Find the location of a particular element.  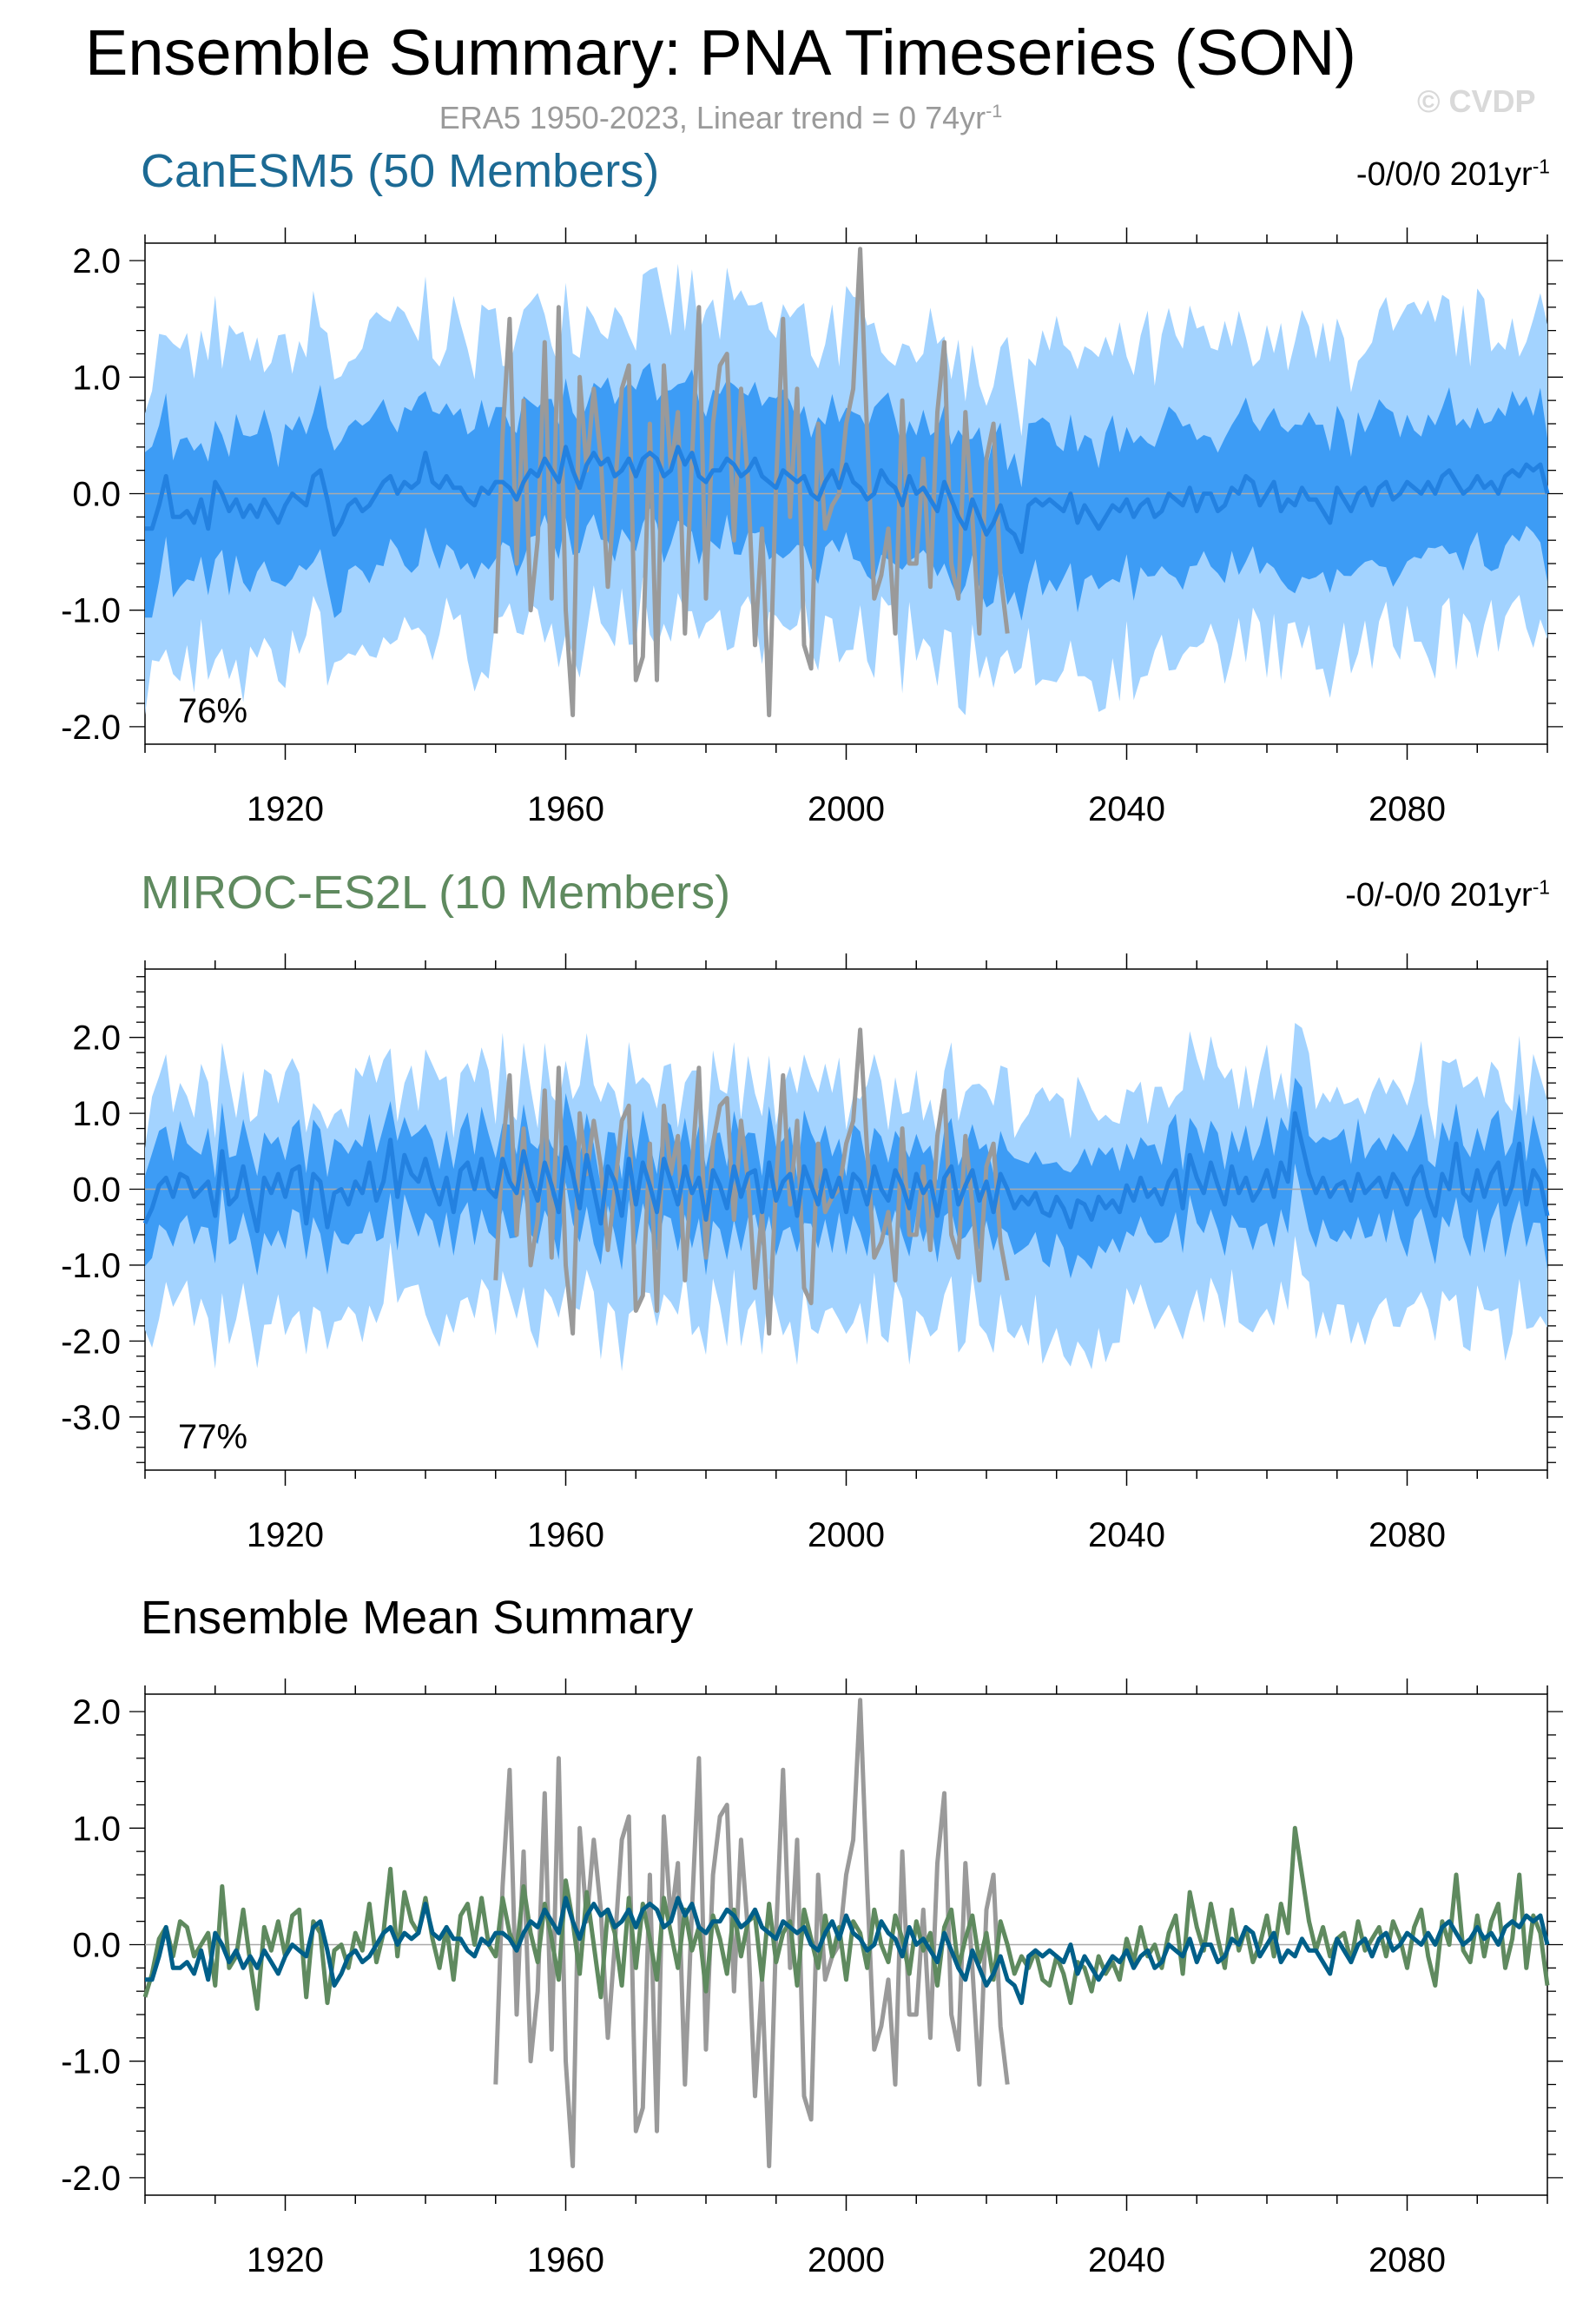

y-tick-label: -3.0 is located at coordinates (91, 1418).